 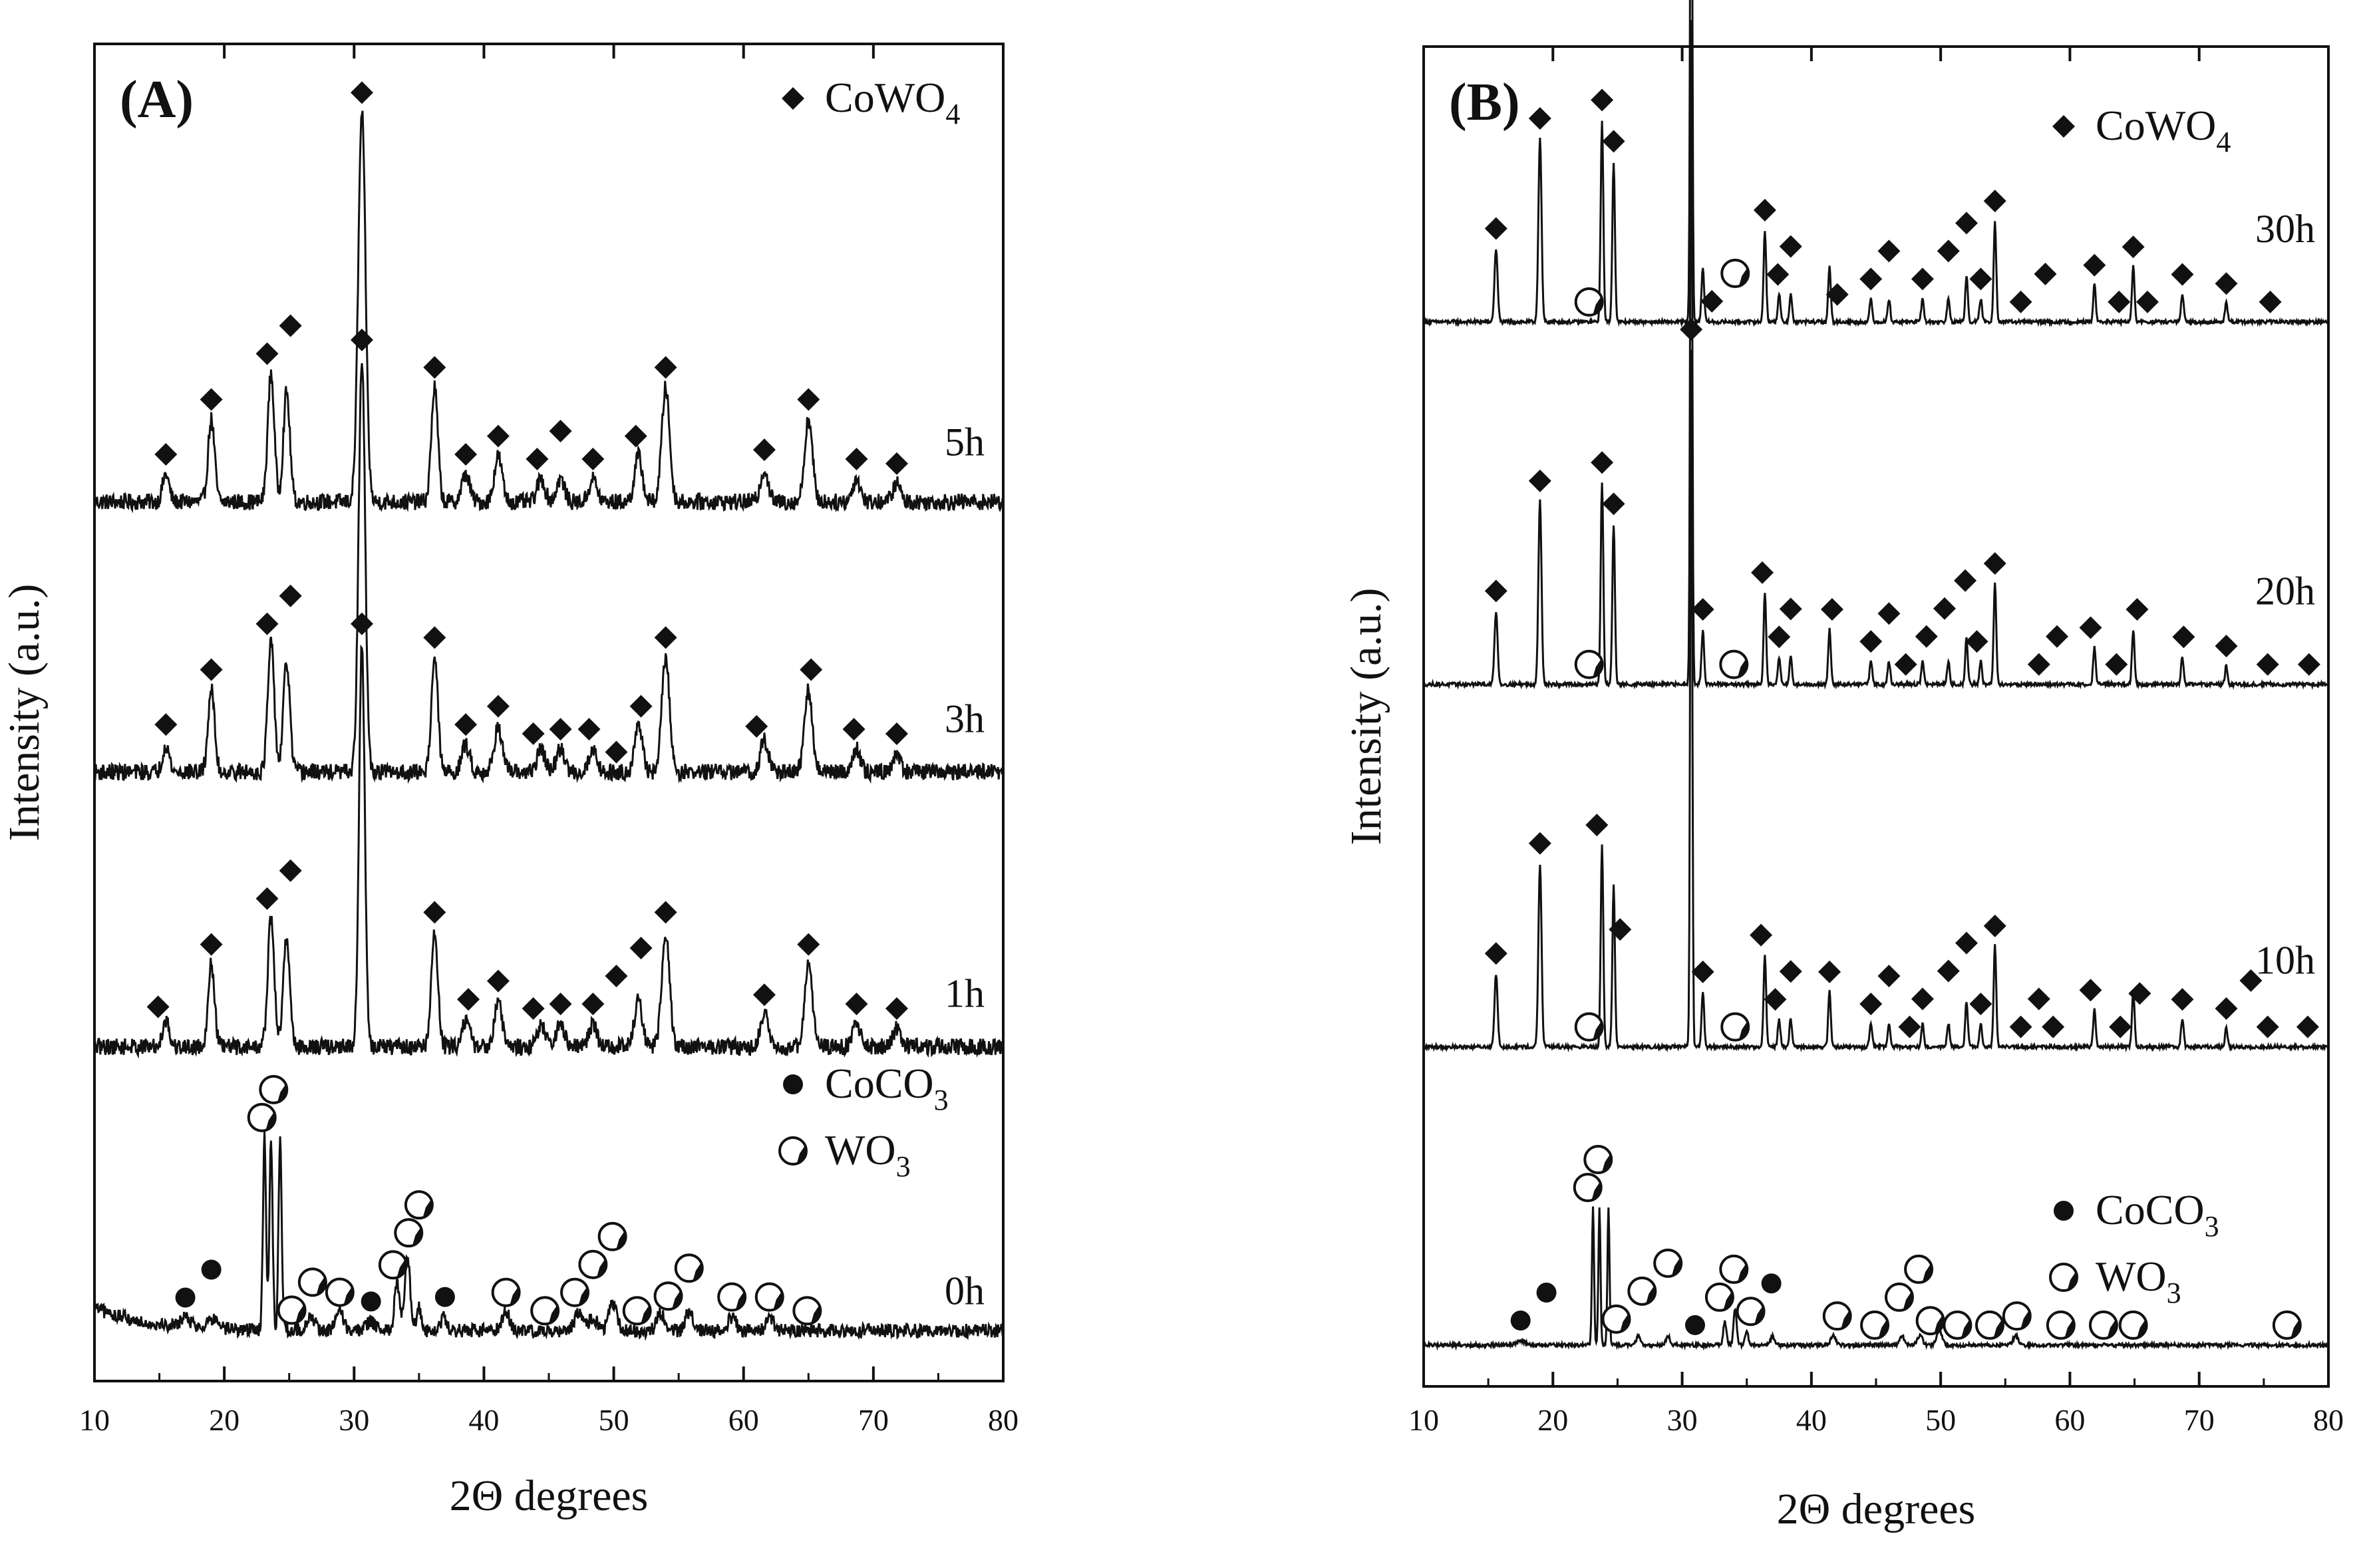 I want to click on legend-wo3: WO3, so click(x=844, y=1154).